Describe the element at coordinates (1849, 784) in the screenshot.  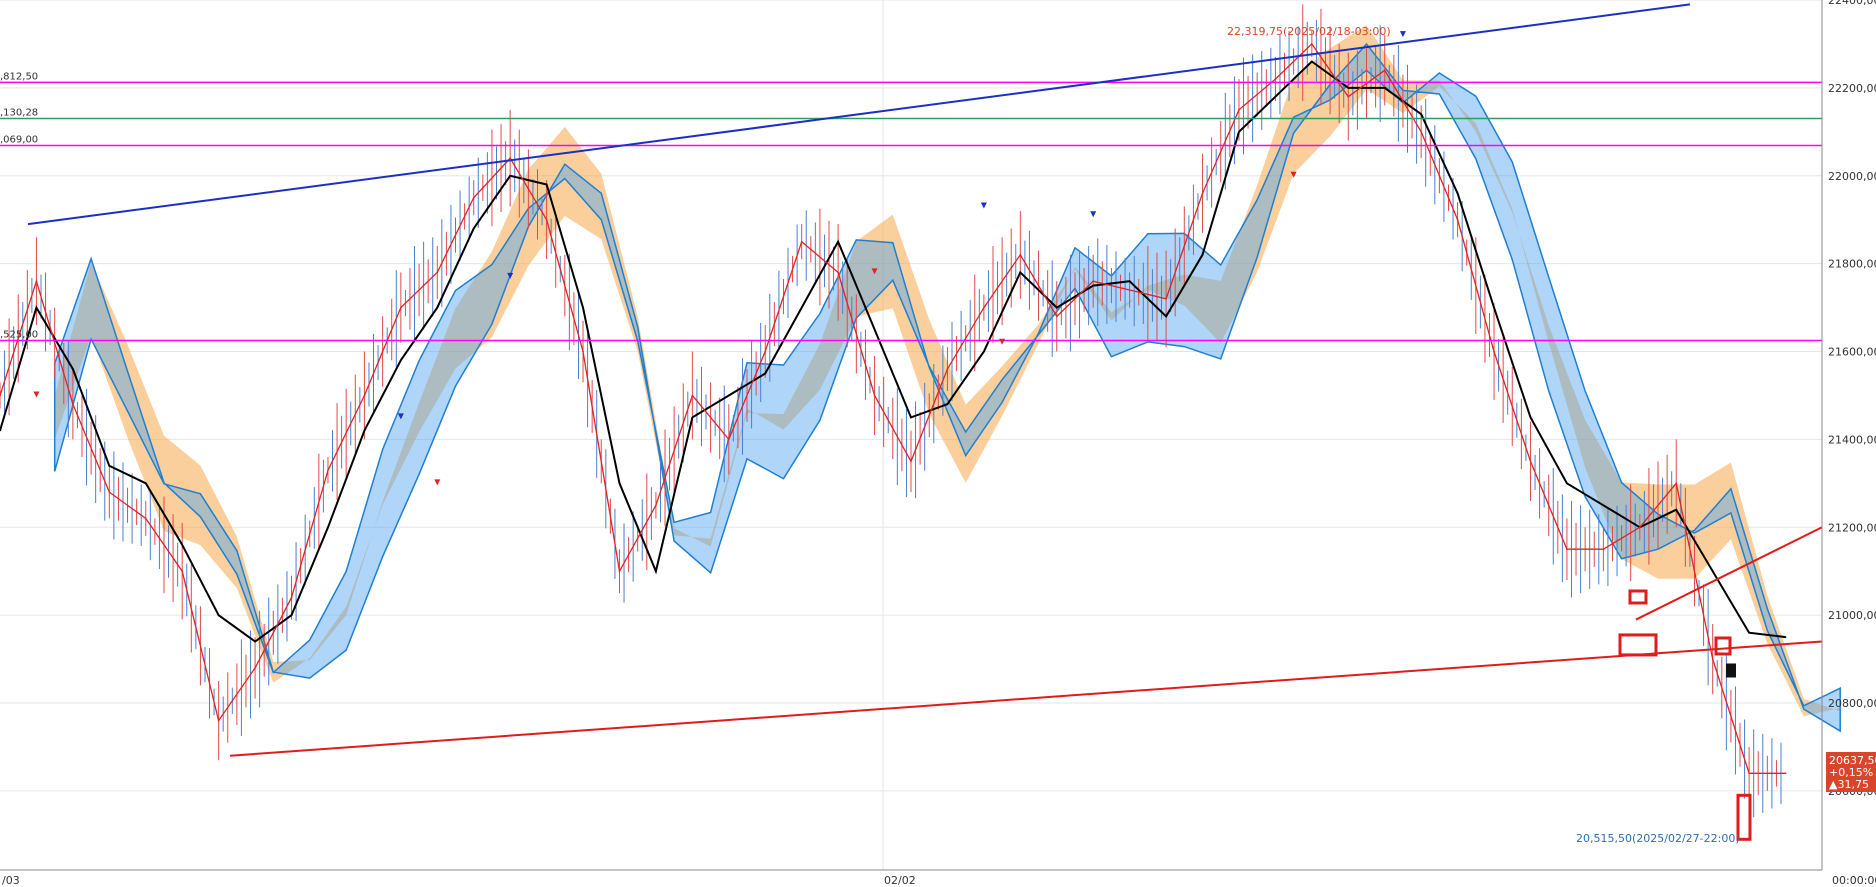
I see `last-change: ▲31,75` at that location.